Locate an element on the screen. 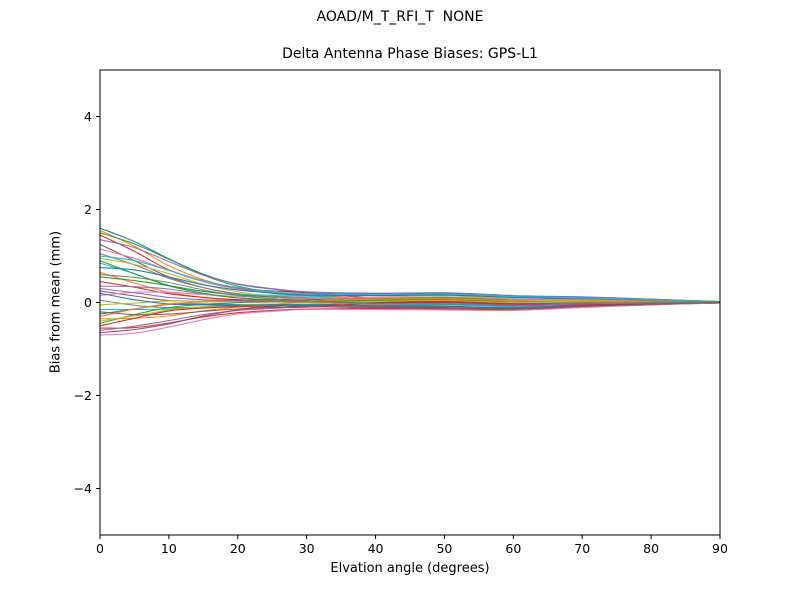  x-tick-label: 90 is located at coordinates (720, 548).